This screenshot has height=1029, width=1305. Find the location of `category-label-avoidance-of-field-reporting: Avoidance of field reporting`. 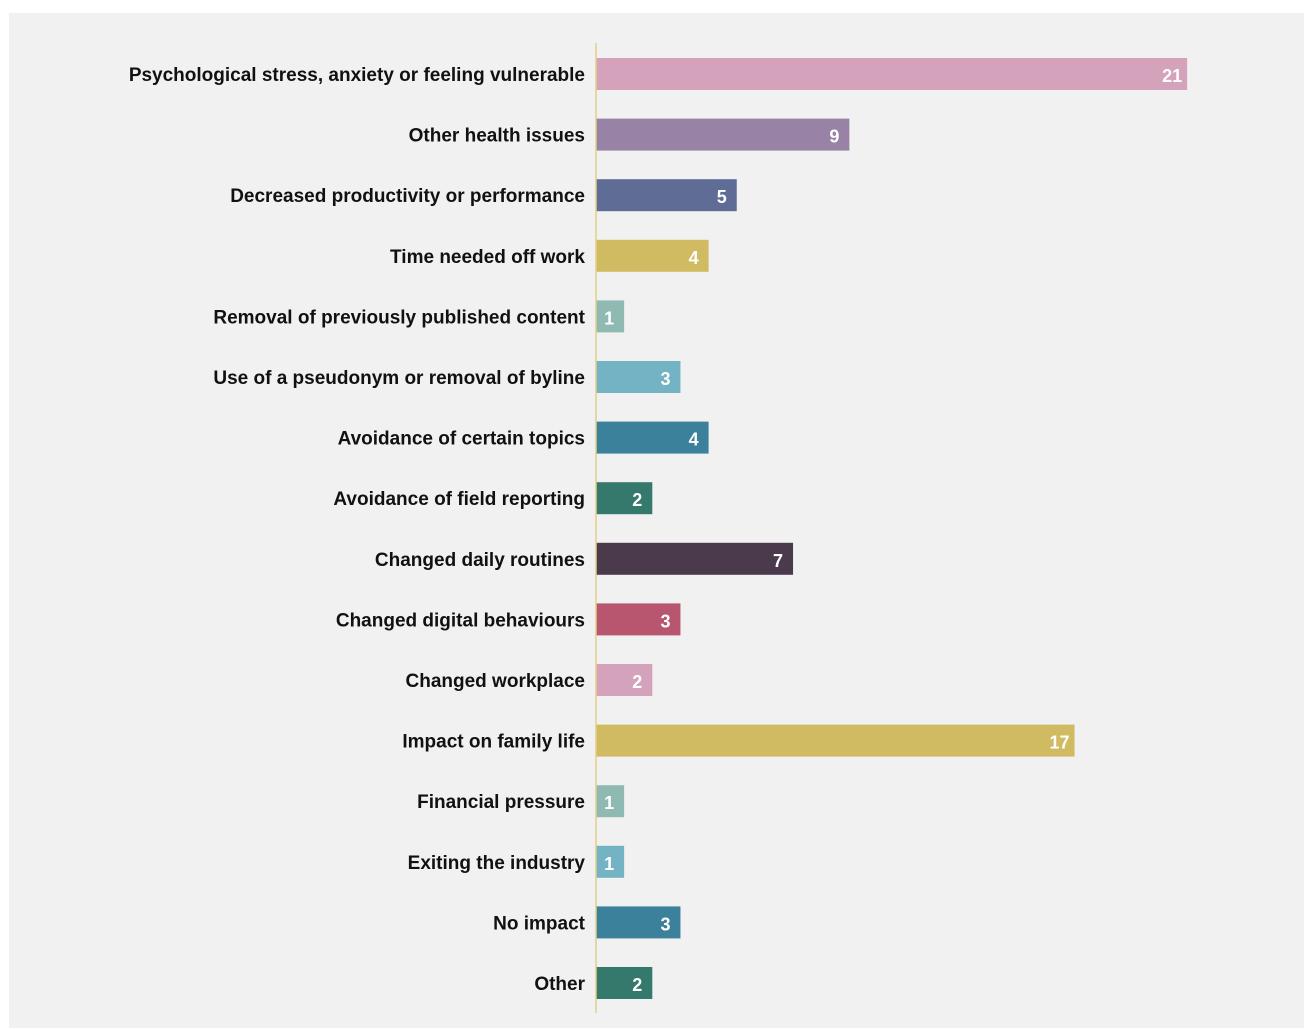

category-label-avoidance-of-field-reporting: Avoidance of field reporting is located at coordinates (459, 499).